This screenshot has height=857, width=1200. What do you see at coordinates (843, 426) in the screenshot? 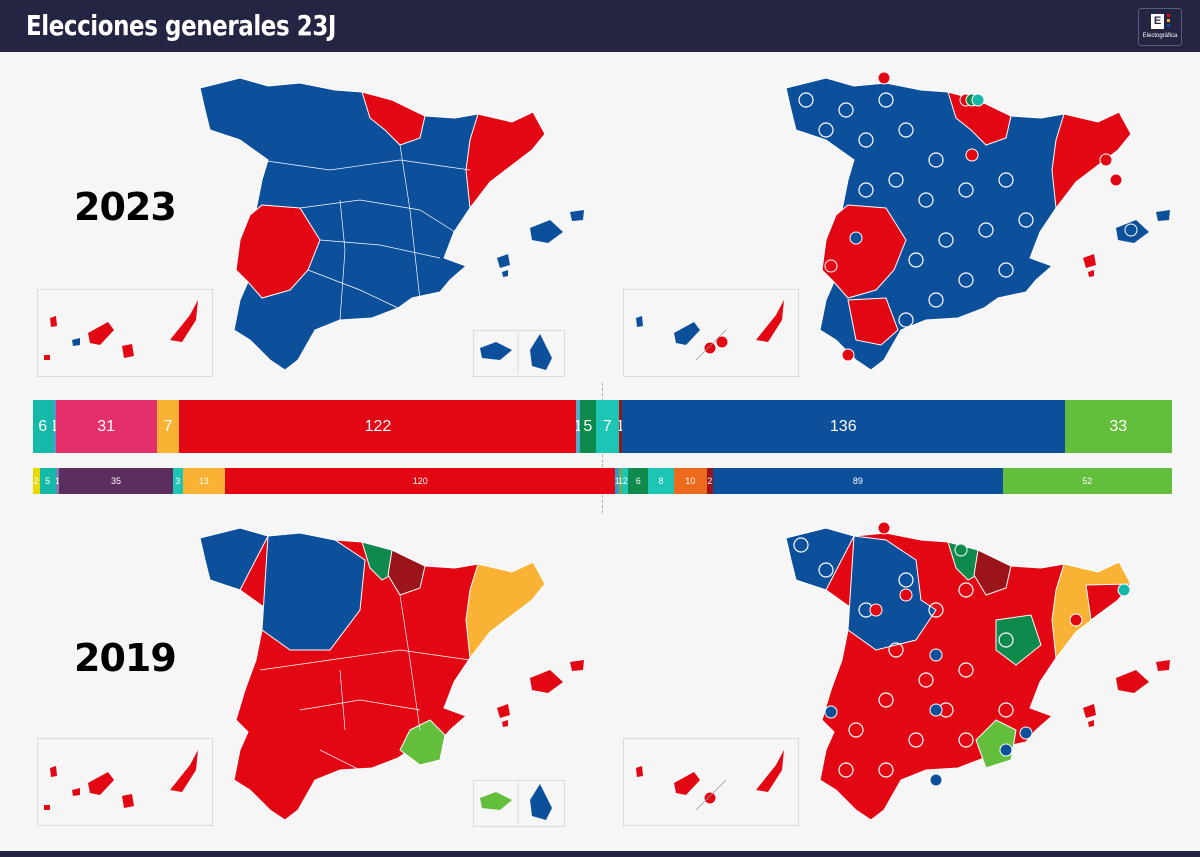
I see `bar-segment: 136` at bounding box center [843, 426].